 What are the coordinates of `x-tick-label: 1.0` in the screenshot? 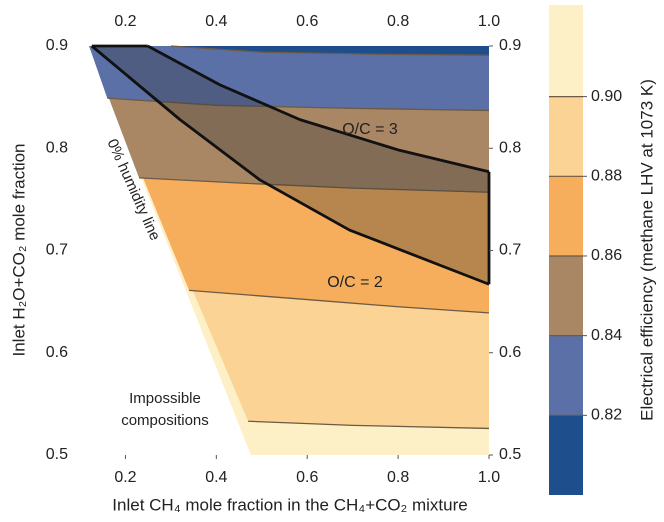 It's located at (489, 477).